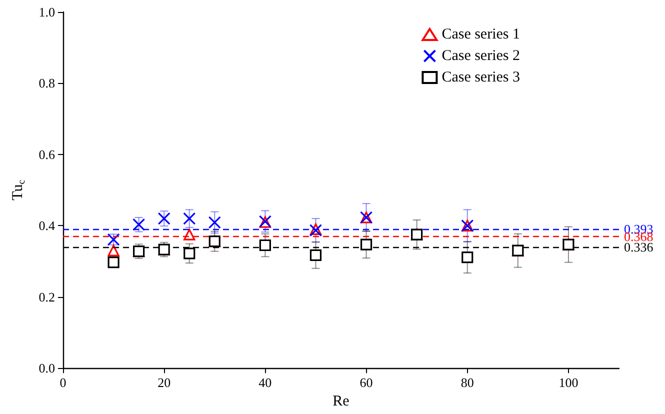 The width and height of the screenshot is (665, 414). I want to click on x-tick-label: 40, so click(265, 382).